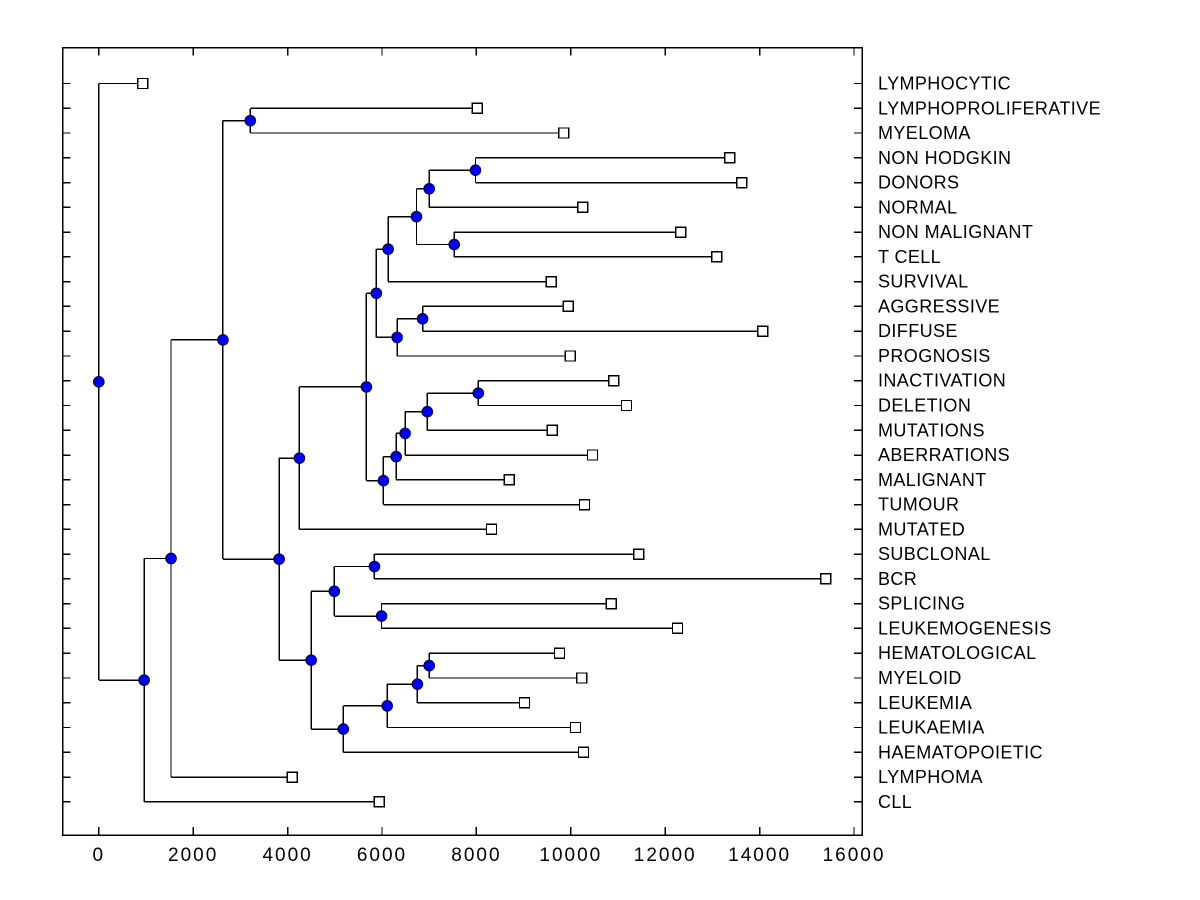 Image resolution: width=1200 pixels, height=900 pixels. What do you see at coordinates (918, 505) in the screenshot?
I see `leaf-label-tumour: TUMOUR` at bounding box center [918, 505].